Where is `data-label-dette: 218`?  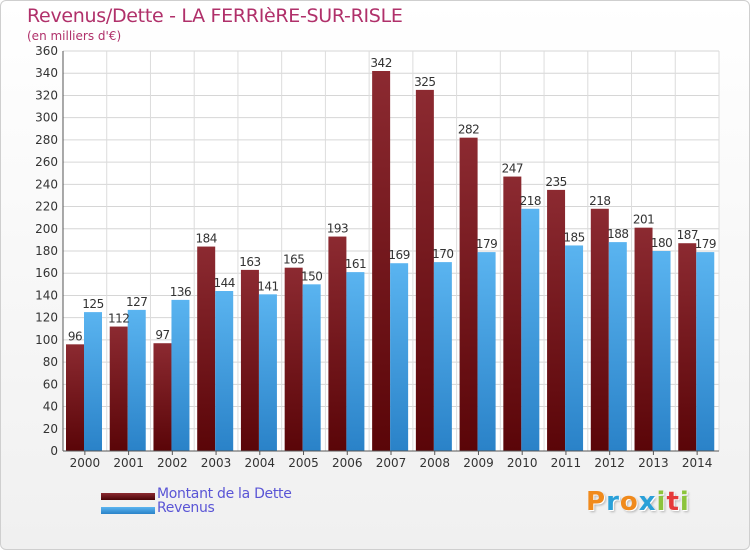
data-label-dette: 218 is located at coordinates (599, 201).